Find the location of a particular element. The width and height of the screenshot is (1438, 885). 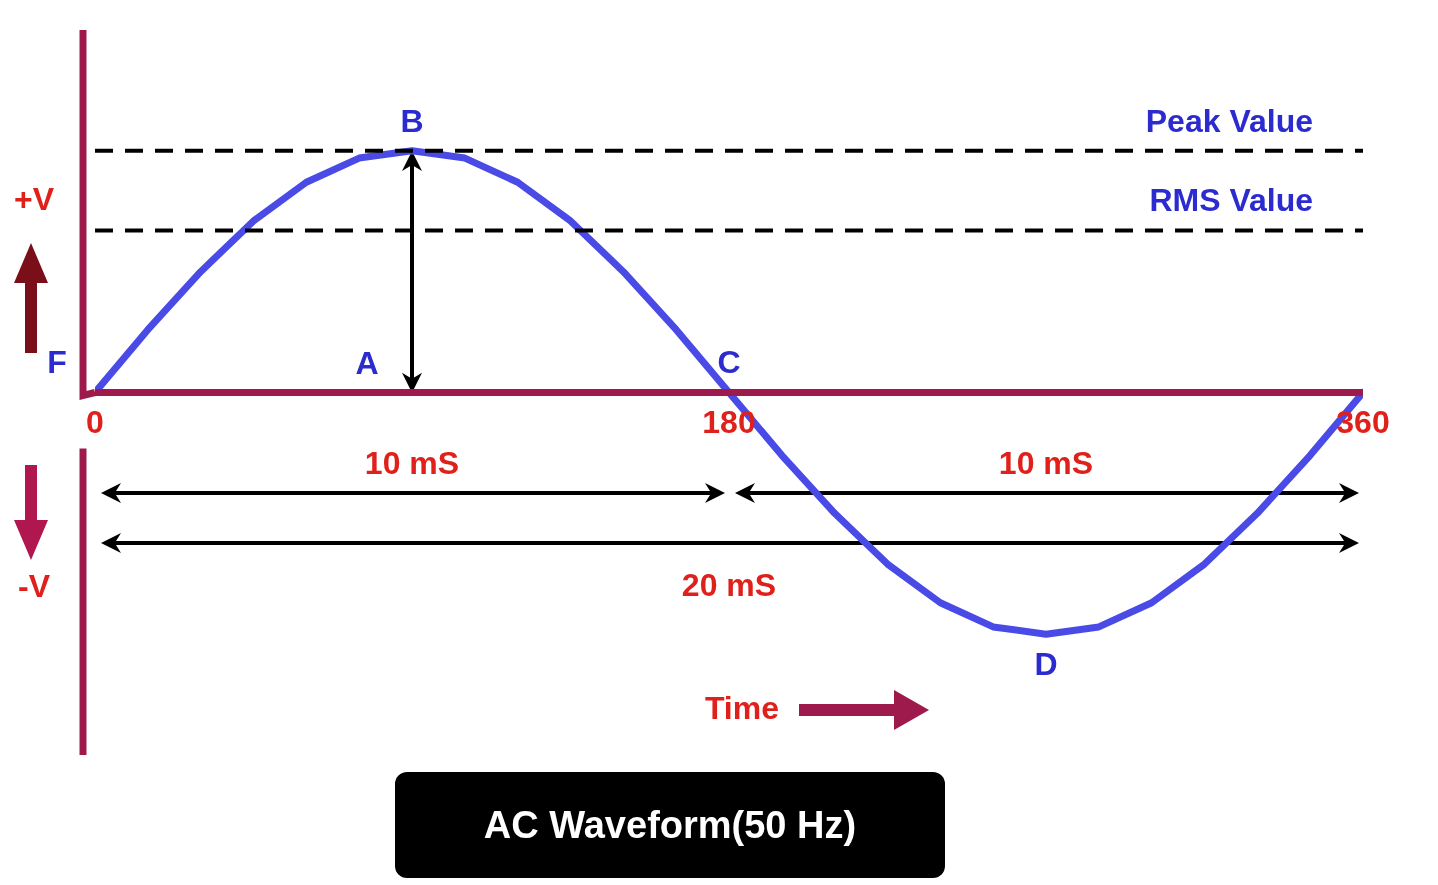

annotation: 20 mS is located at coordinates (729, 584).